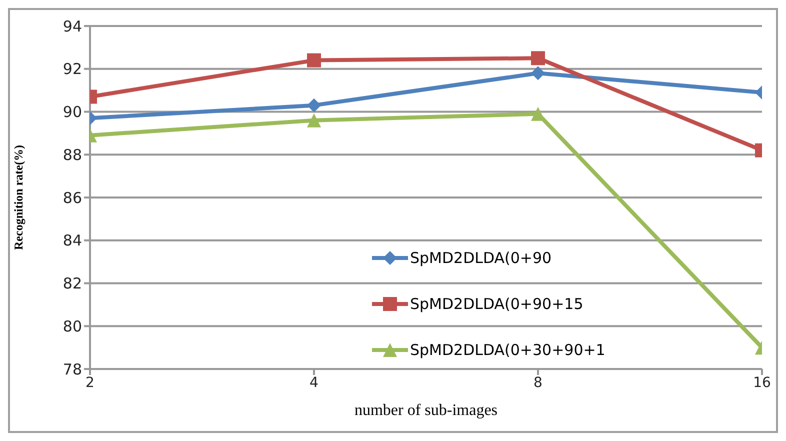 The image size is (786, 441). What do you see at coordinates (426, 410) in the screenshot?
I see `x-axis-title: number of sub-images` at bounding box center [426, 410].